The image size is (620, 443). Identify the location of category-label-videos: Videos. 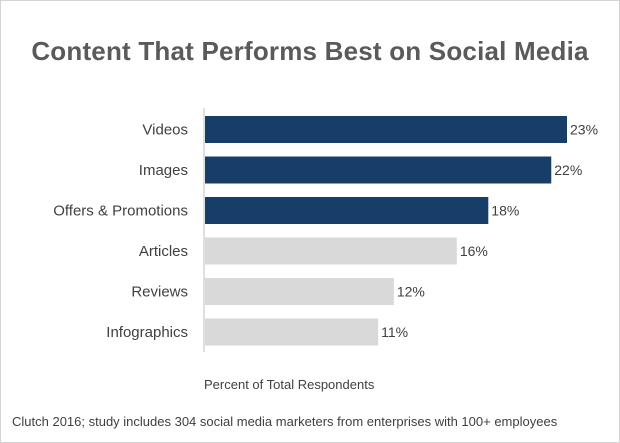
(165, 130).